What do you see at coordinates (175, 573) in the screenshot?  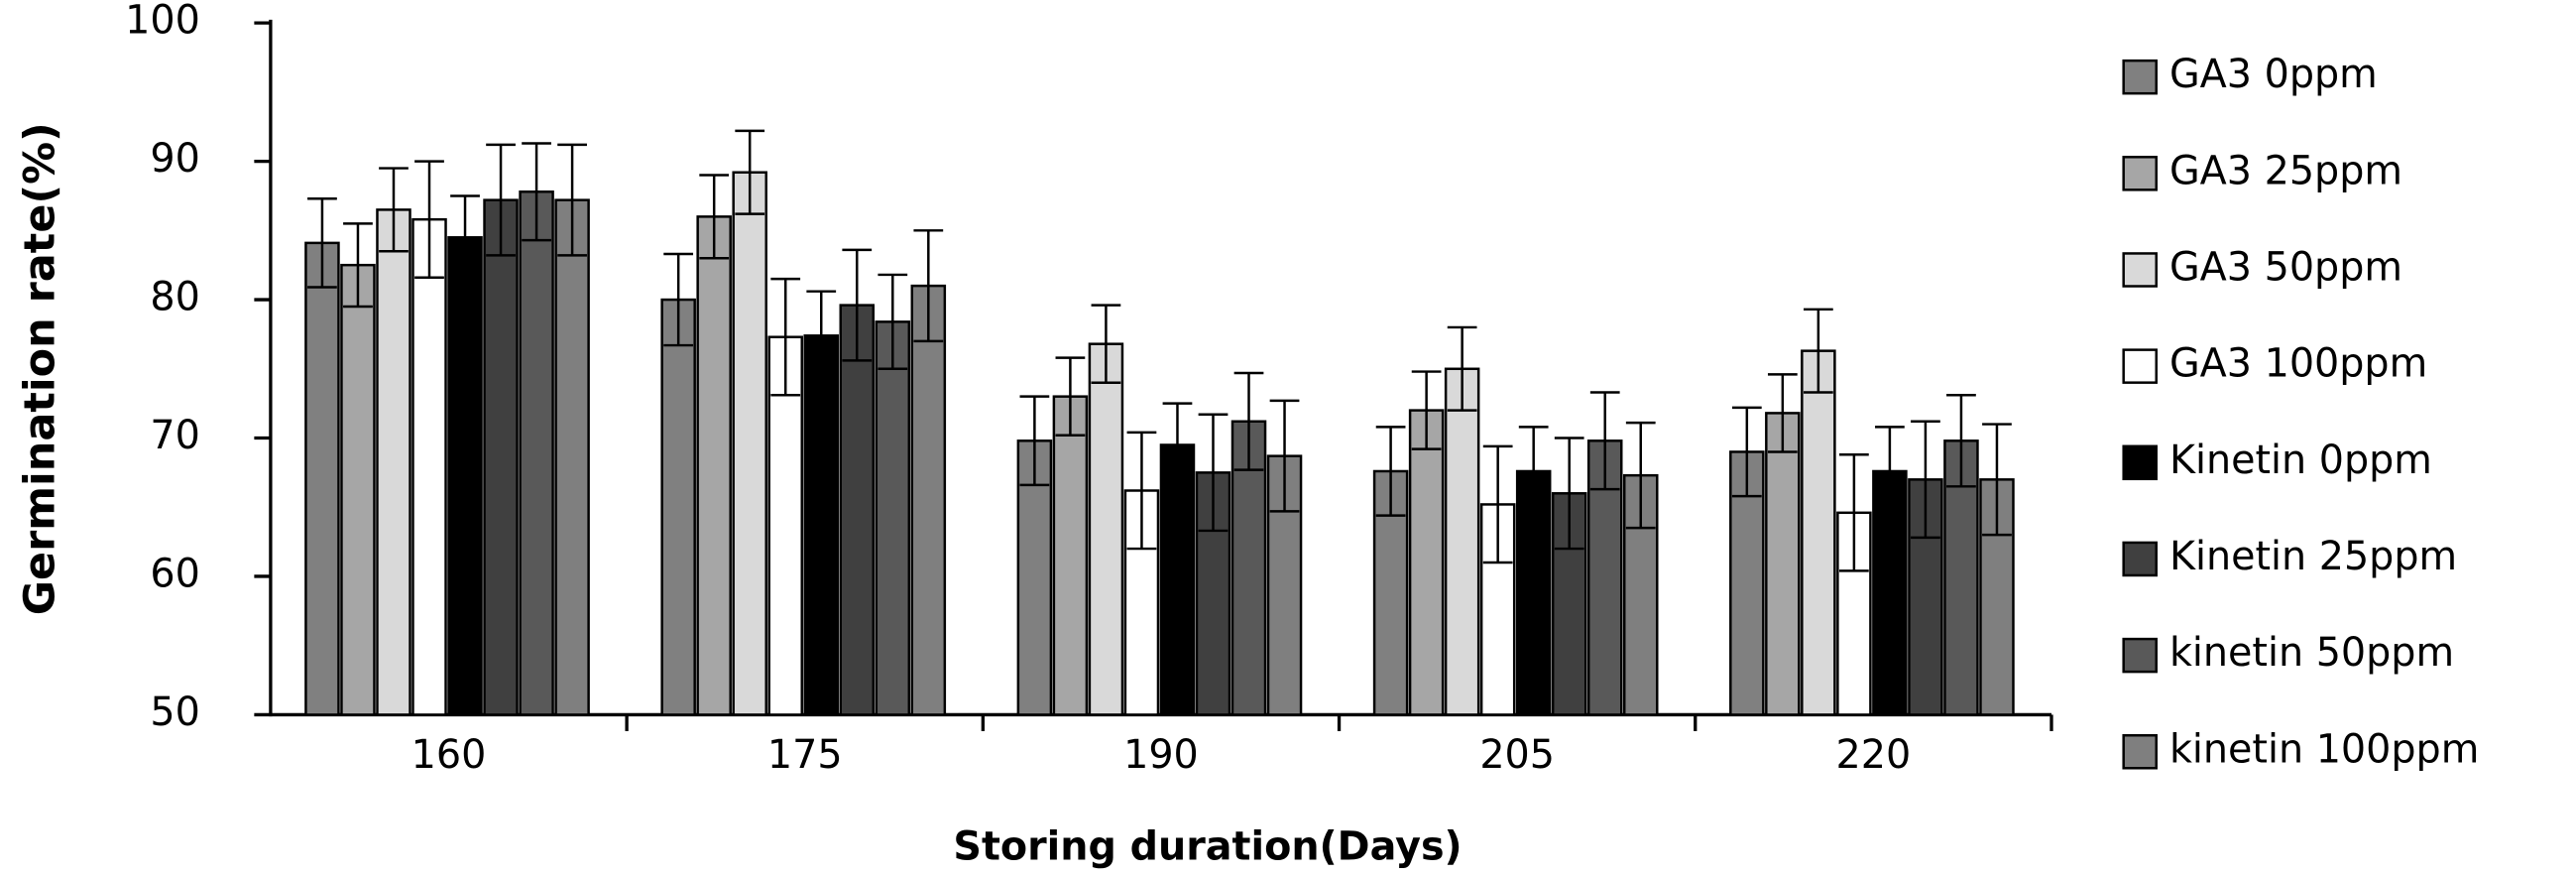 I see `y-tick-label: 60` at bounding box center [175, 573].